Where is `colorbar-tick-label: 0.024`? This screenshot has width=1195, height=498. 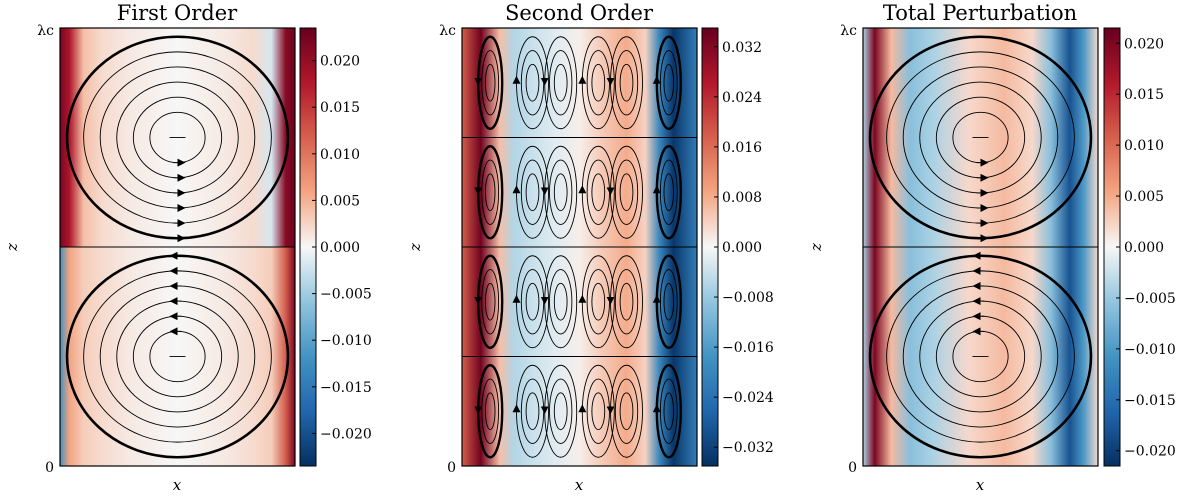
colorbar-tick-label: 0.024 is located at coordinates (742, 98).